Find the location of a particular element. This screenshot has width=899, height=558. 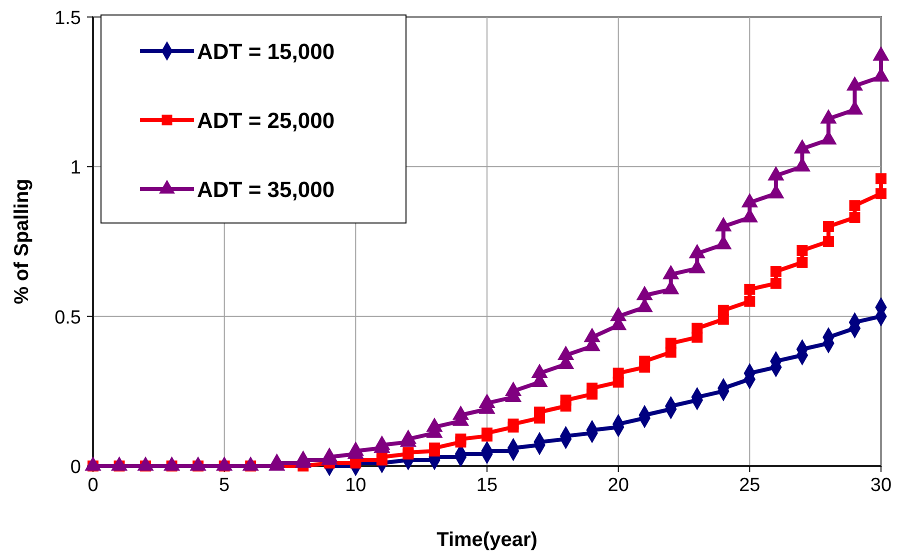

x-tick-label: 0 is located at coordinates (93, 485).